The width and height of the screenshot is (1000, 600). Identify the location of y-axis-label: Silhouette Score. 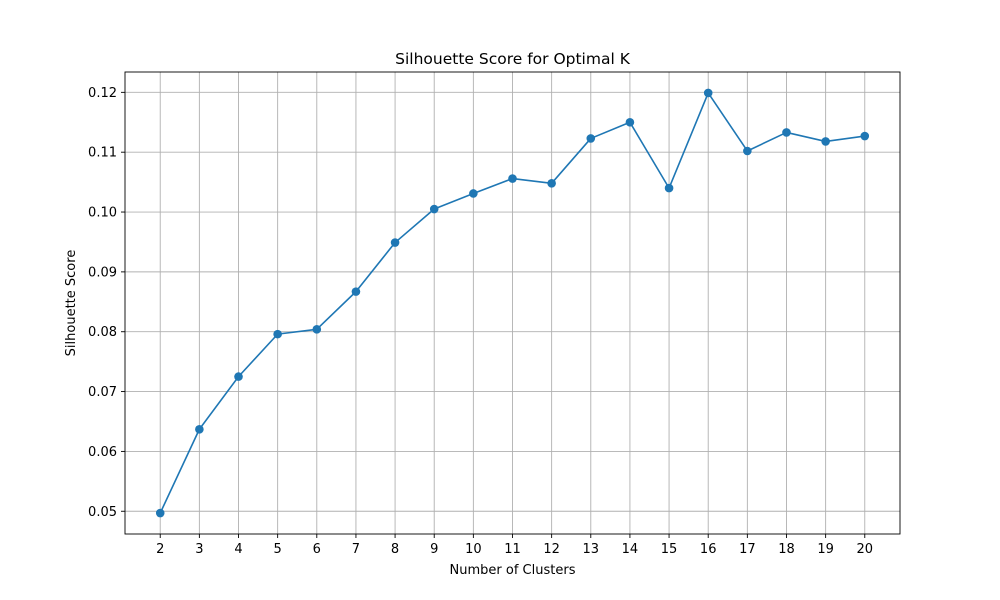
(71, 303).